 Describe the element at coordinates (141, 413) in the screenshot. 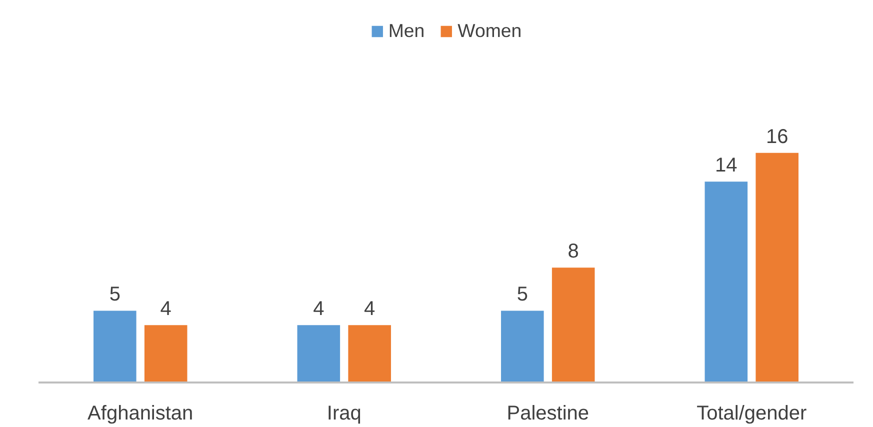

I see `x-tick-label: Afghanistan` at that location.